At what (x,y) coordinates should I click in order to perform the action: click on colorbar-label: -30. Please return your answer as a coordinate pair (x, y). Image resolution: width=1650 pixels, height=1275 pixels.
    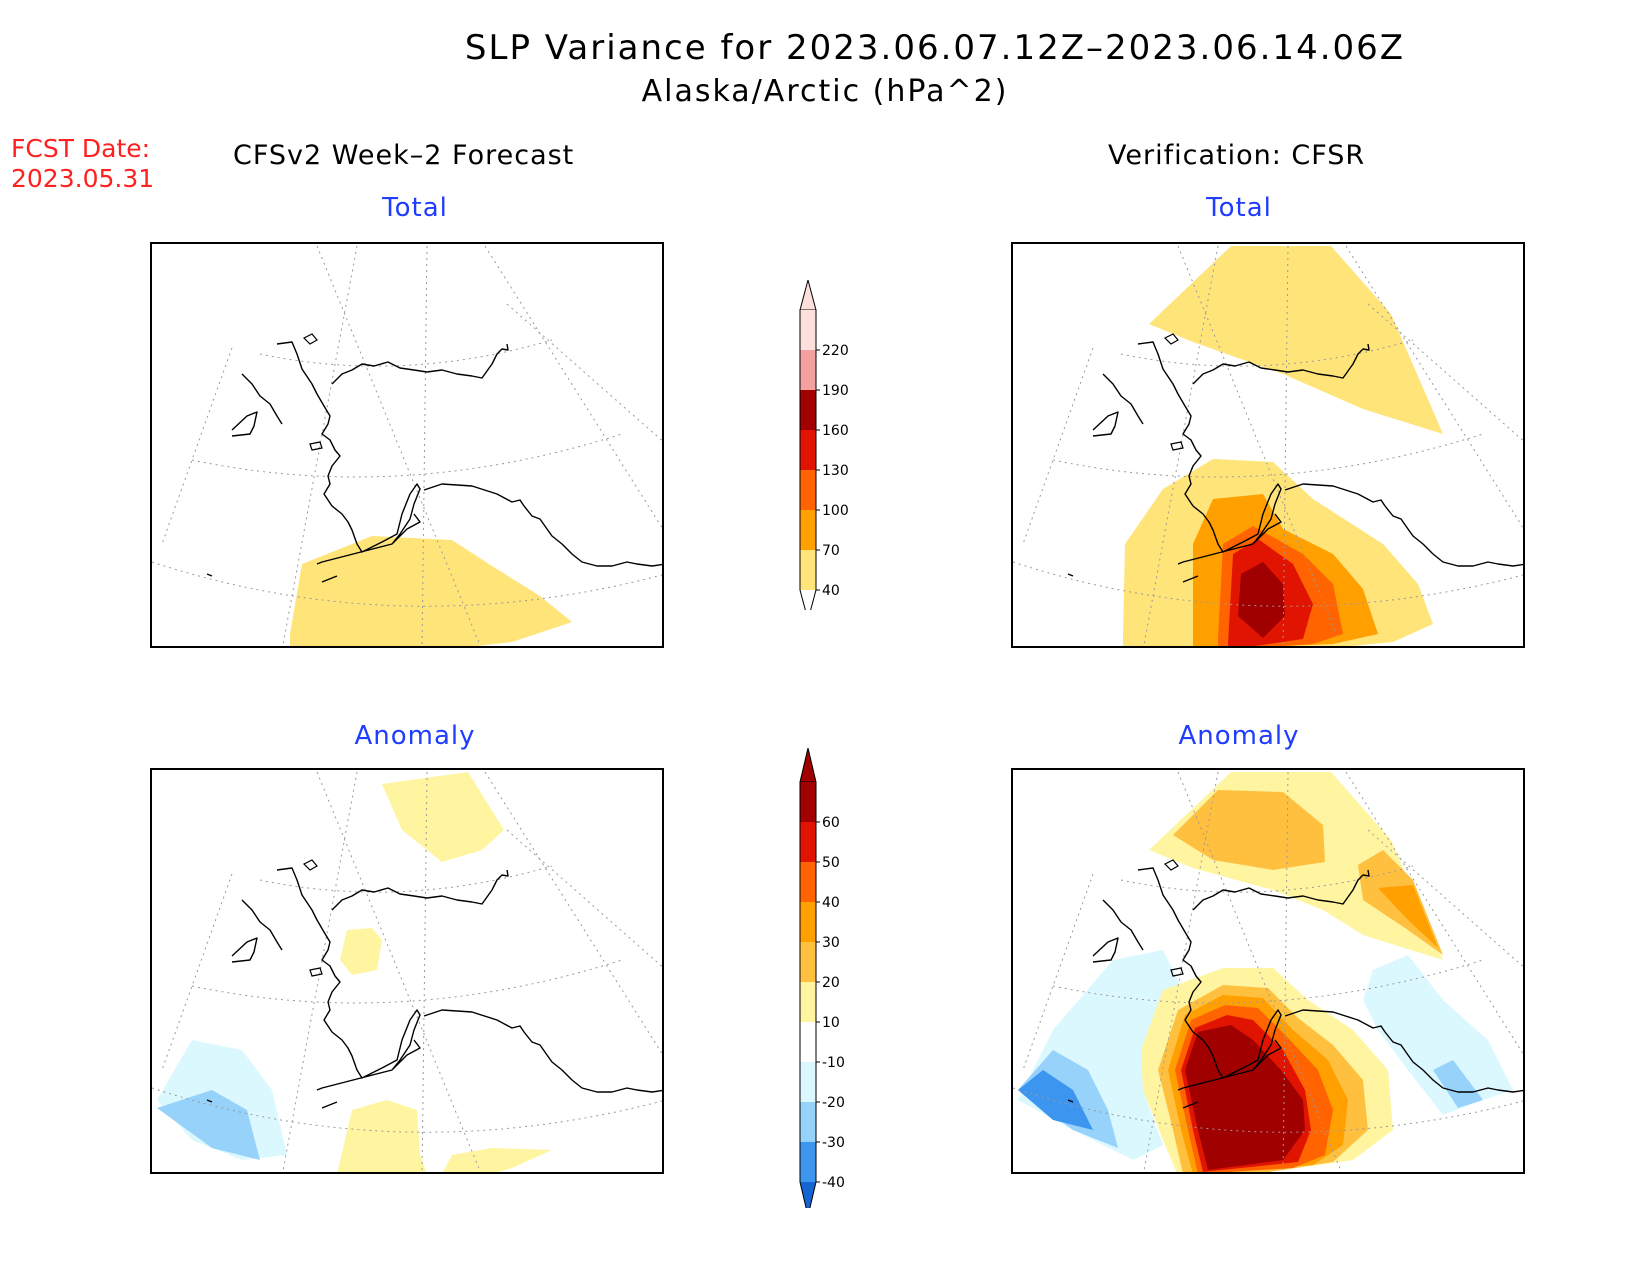
    Looking at the image, I should click on (833, 1143).